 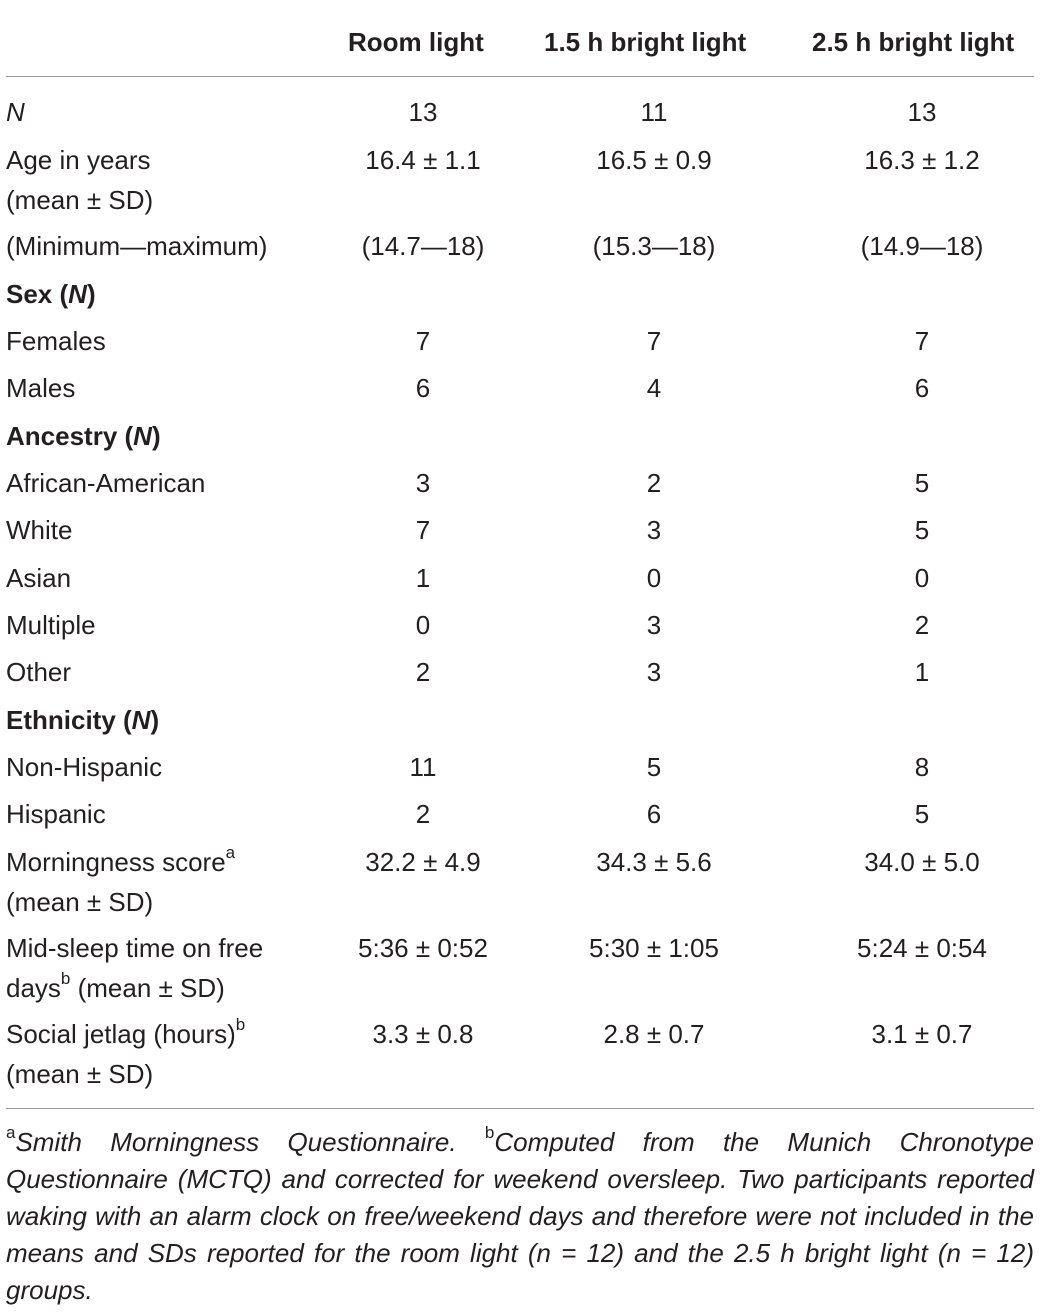 What do you see at coordinates (922, 948) in the screenshot?
I see `cell-2-5h: 5:24 ± 0:54` at bounding box center [922, 948].